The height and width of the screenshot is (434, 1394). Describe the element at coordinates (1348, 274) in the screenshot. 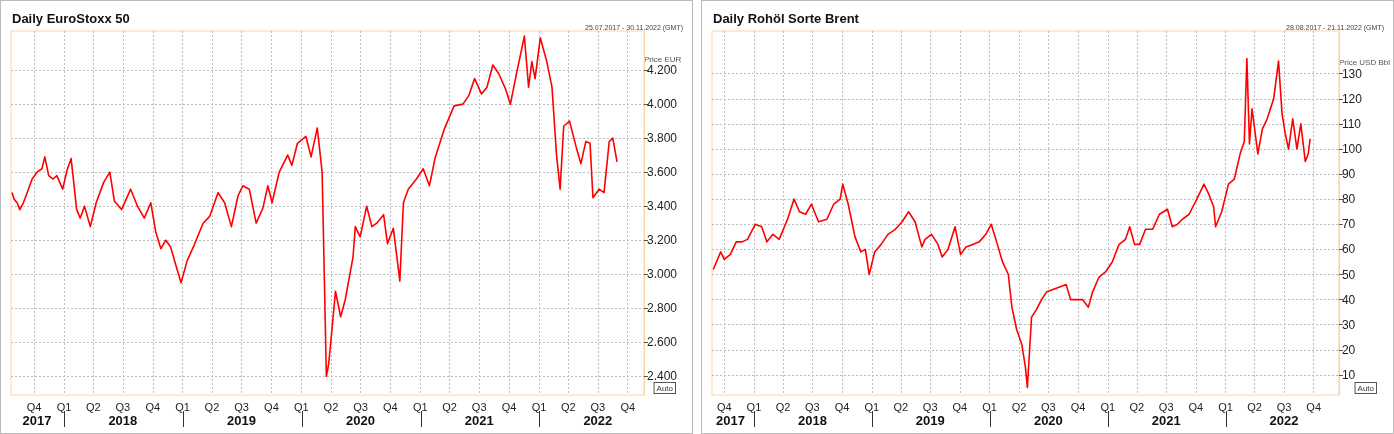

I see `y-tick-label: 50` at that location.